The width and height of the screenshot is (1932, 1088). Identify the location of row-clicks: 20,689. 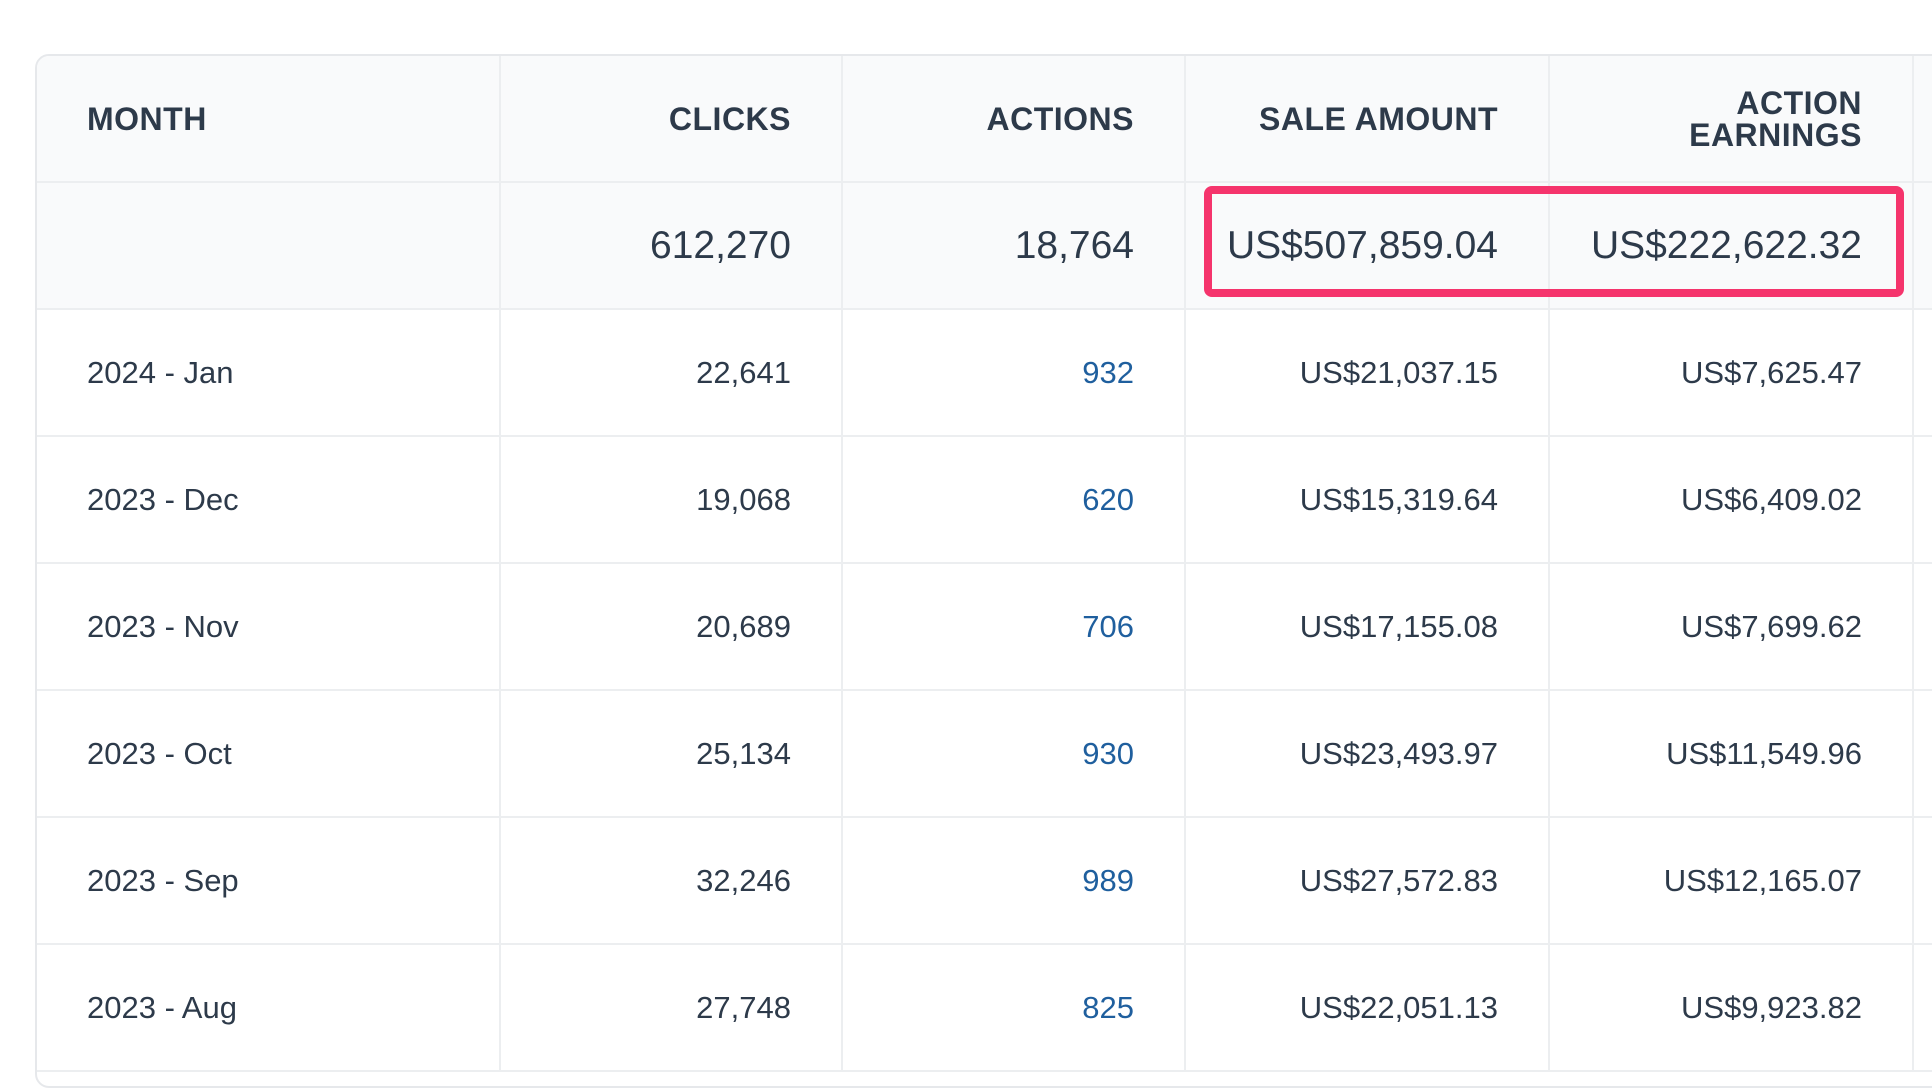
(672, 627).